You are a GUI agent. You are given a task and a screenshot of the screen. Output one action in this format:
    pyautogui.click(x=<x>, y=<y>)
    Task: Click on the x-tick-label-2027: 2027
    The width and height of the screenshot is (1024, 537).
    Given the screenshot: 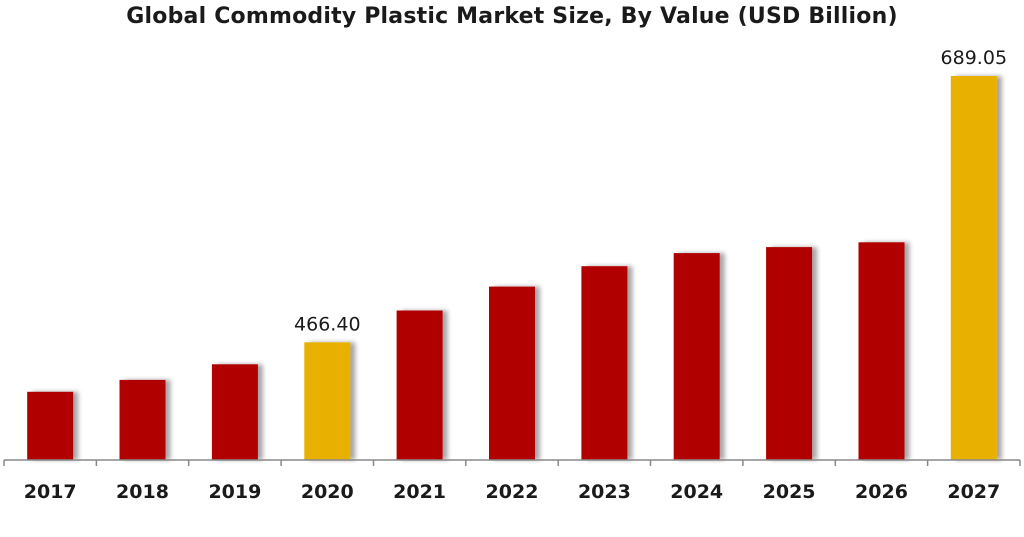 What is the action you would take?
    pyautogui.click(x=973, y=492)
    